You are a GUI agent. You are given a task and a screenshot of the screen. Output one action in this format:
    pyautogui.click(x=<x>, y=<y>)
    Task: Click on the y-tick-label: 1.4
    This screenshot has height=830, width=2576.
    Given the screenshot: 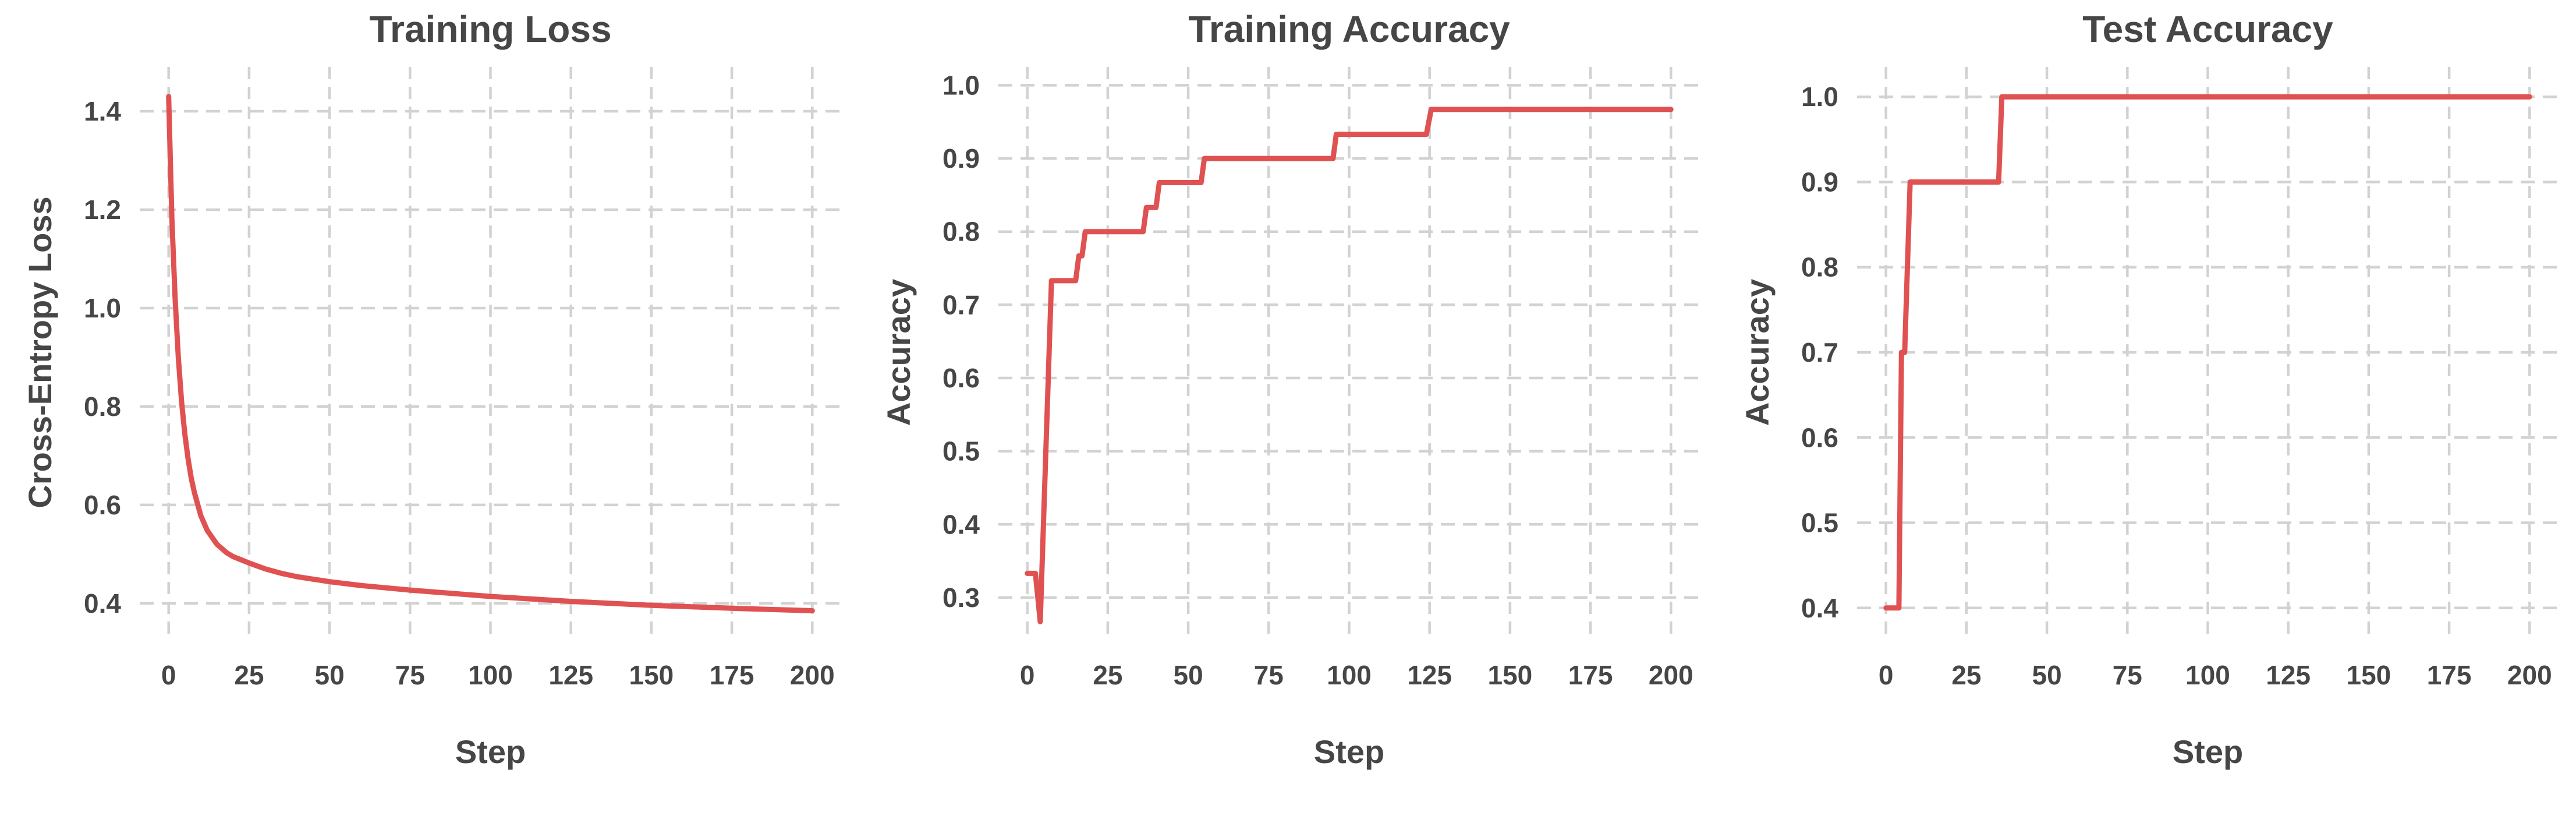 What is the action you would take?
    pyautogui.click(x=102, y=111)
    